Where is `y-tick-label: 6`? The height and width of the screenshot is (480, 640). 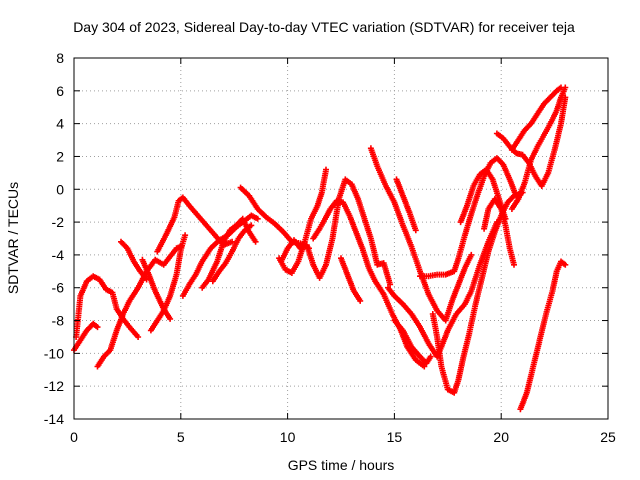
y-tick-label: 6 is located at coordinates (60, 91).